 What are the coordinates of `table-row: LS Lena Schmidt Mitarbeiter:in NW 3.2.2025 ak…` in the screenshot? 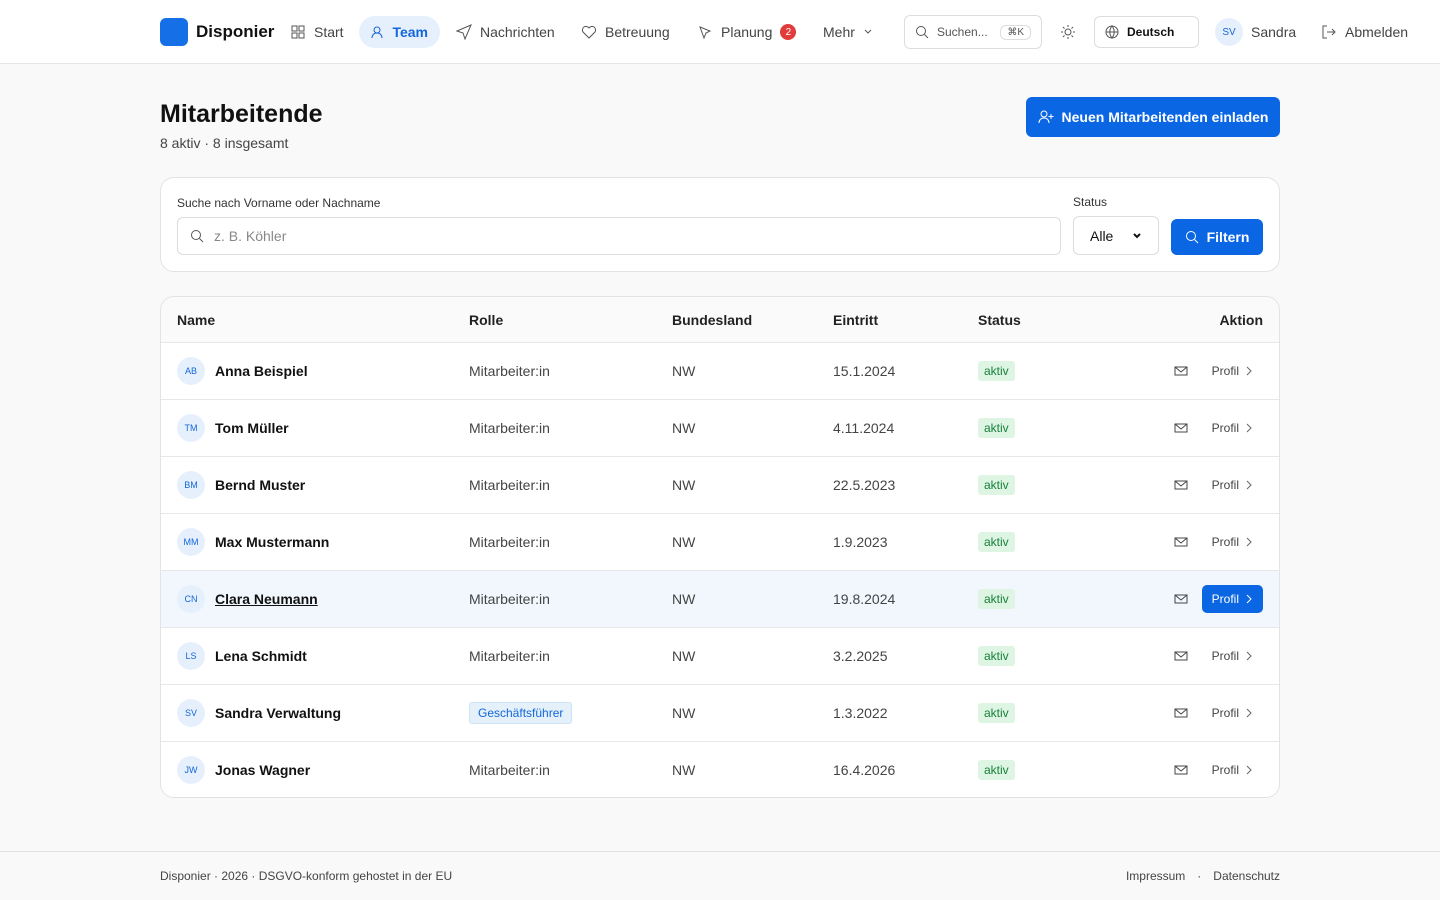 It's located at (720, 655).